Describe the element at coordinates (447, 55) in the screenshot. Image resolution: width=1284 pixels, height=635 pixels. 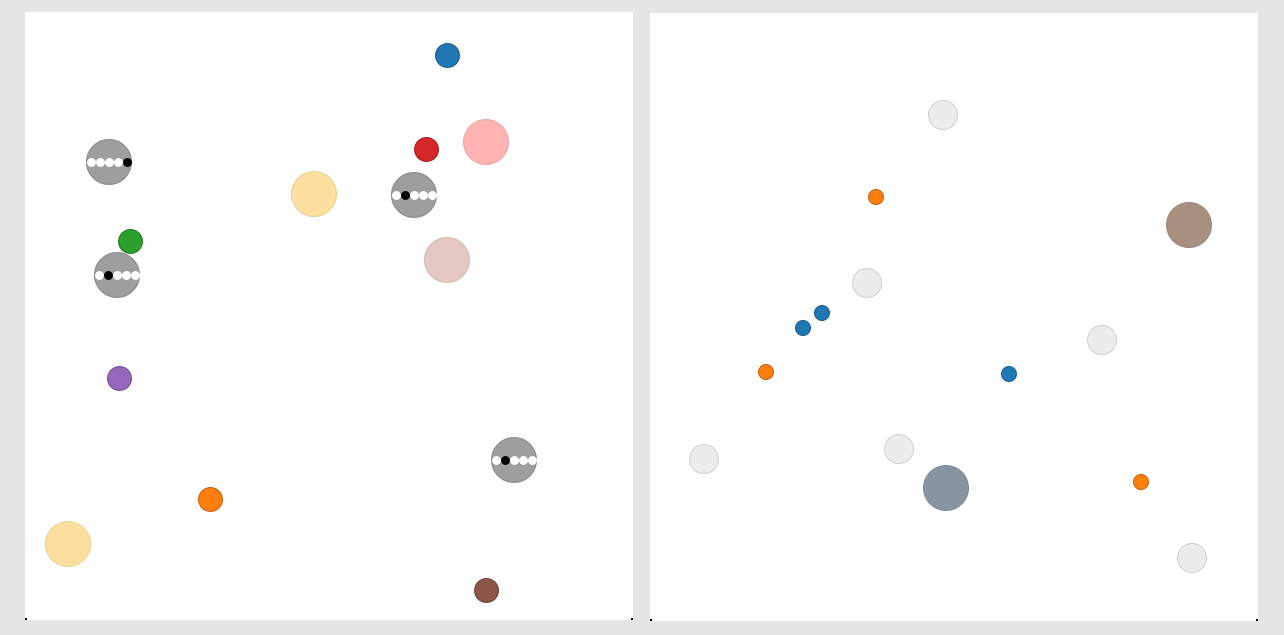
I see `blue-circle` at that location.